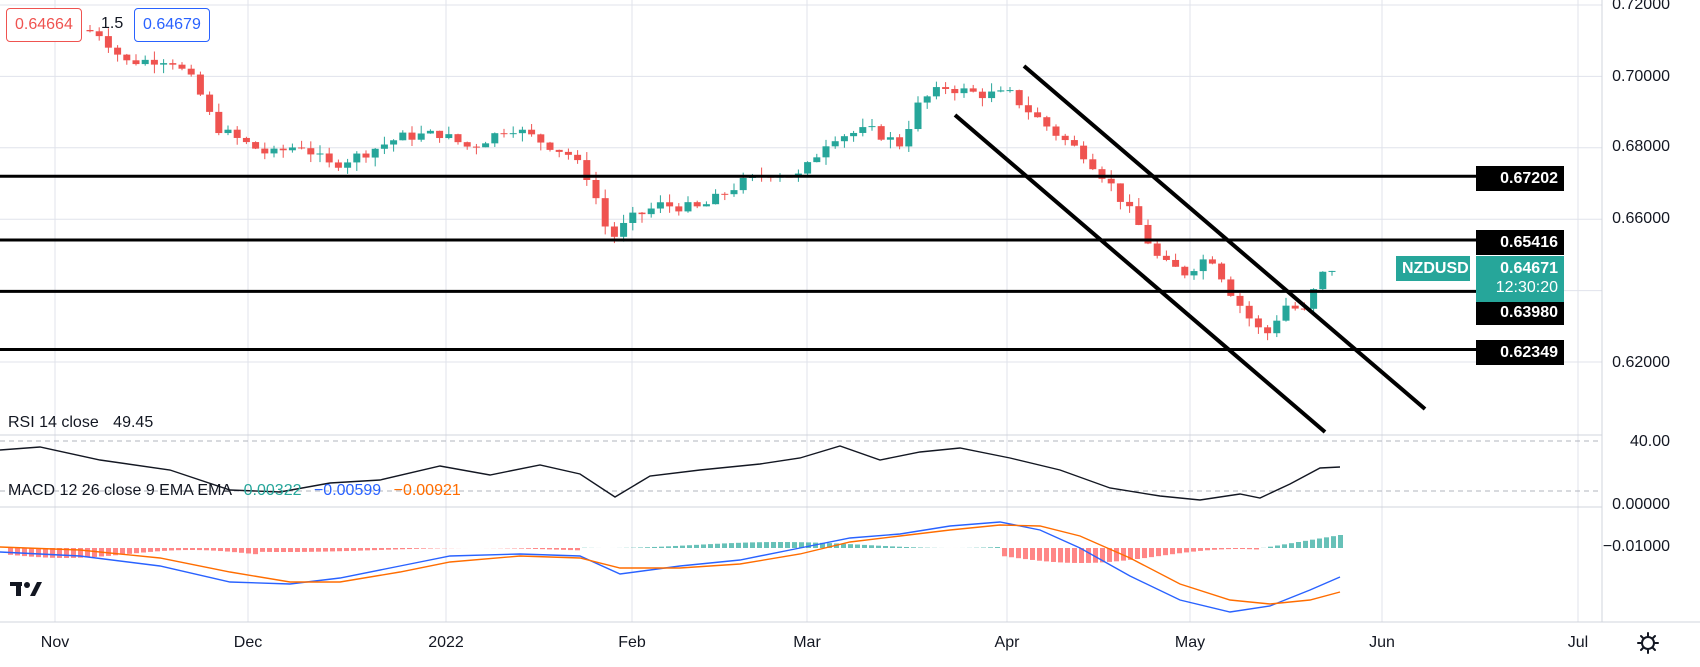 The image size is (1700, 667). Describe the element at coordinates (1520, 178) in the screenshot. I see `level-label: 0.67202` at that location.